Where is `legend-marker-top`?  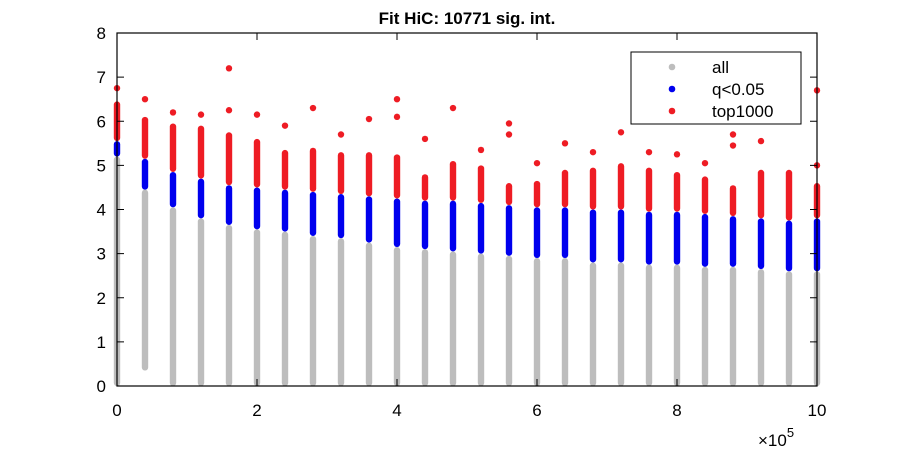
legend-marker-top is located at coordinates (672, 111).